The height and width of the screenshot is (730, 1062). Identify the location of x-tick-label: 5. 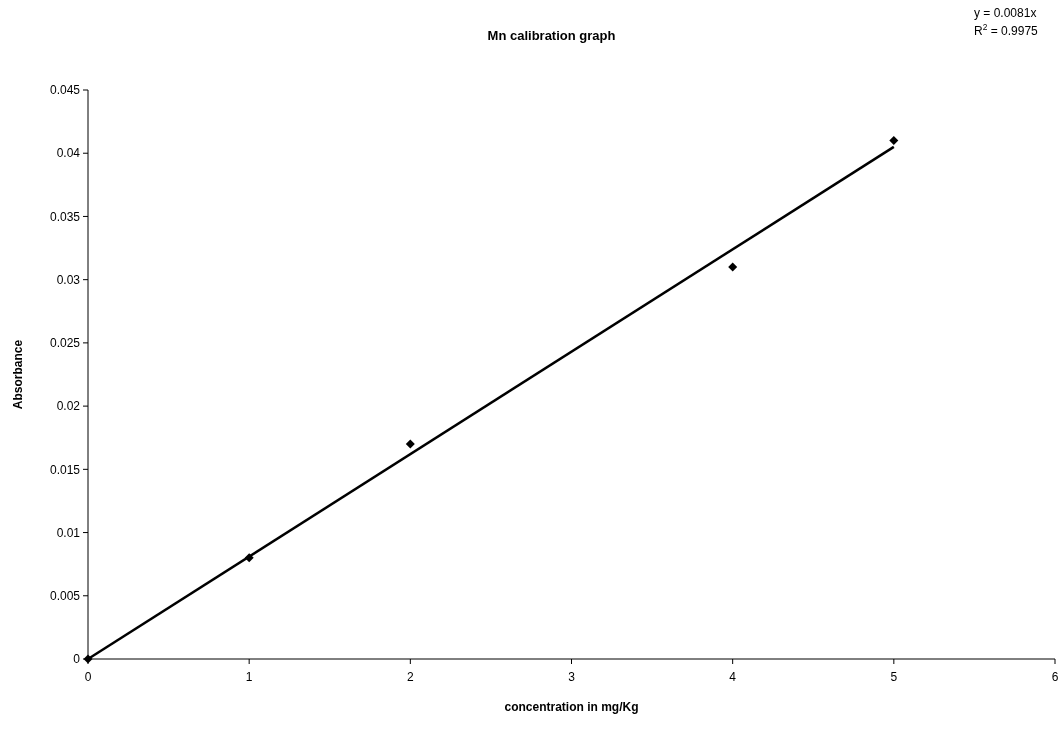
(894, 677).